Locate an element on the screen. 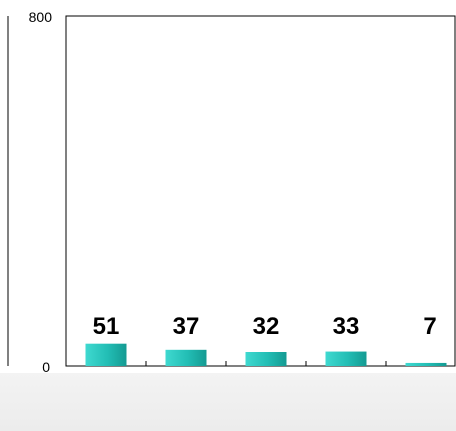 Image resolution: width=456 pixels, height=431 pixels. y-tick-label-max: 800 is located at coordinates (41, 17).